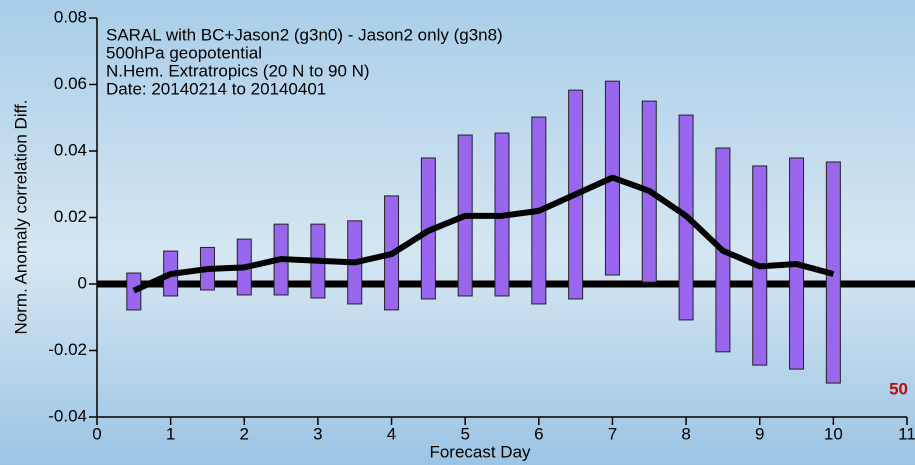 The width and height of the screenshot is (915, 465). What do you see at coordinates (244, 433) in the screenshot?
I see `x-tick-label: 2` at bounding box center [244, 433].